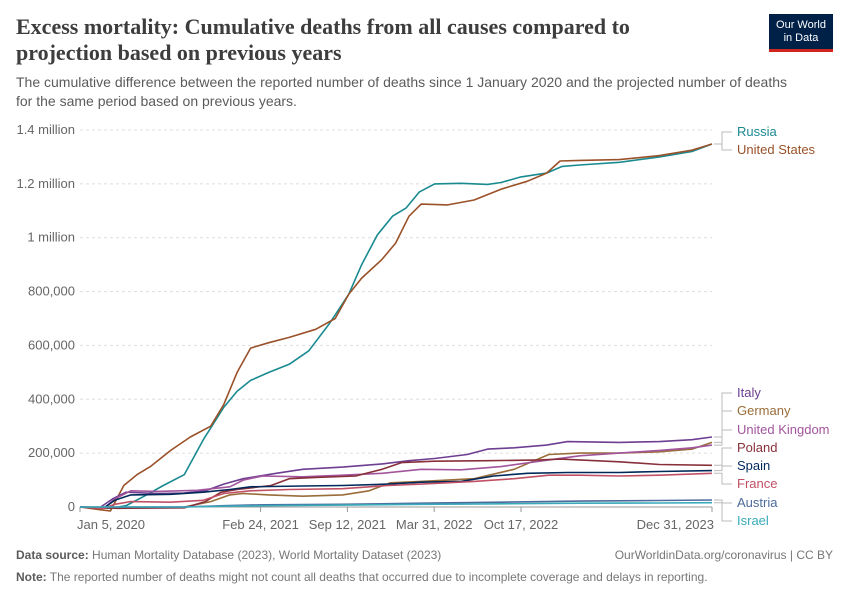  What do you see at coordinates (31, 577) in the screenshot?
I see `note-label: Note:` at bounding box center [31, 577].